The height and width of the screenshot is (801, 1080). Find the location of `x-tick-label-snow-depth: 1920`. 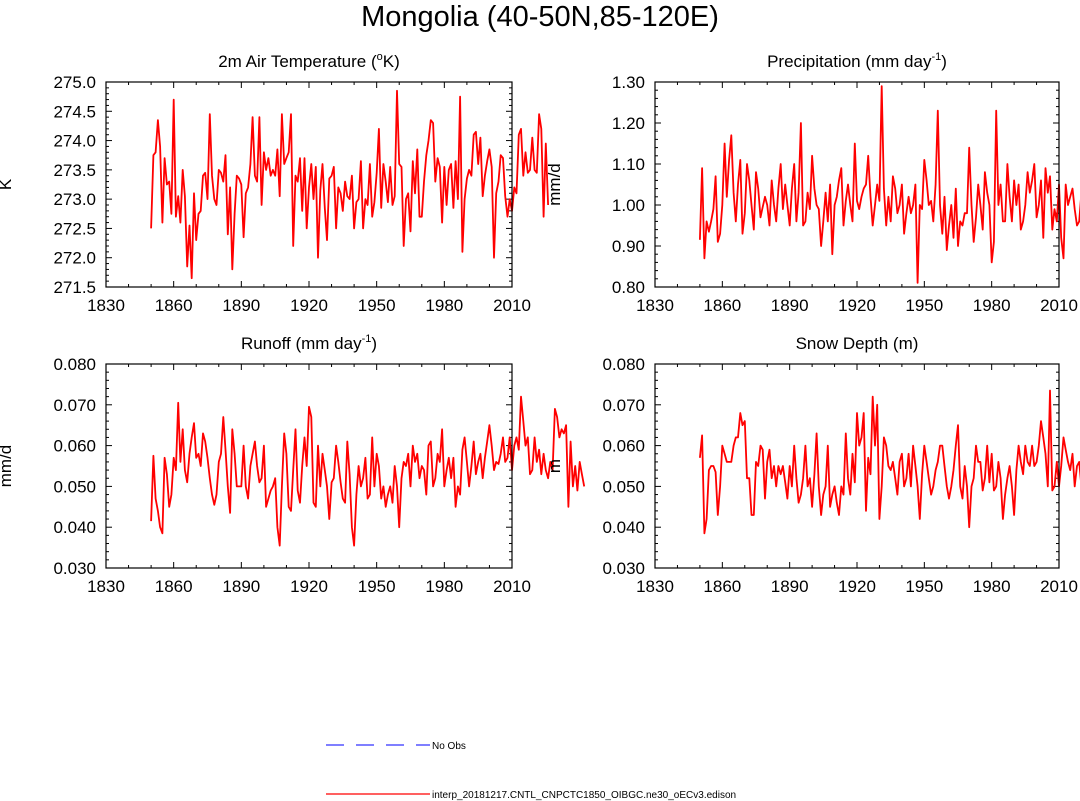

x-tick-label-snow-depth: 1920 is located at coordinates (857, 586).